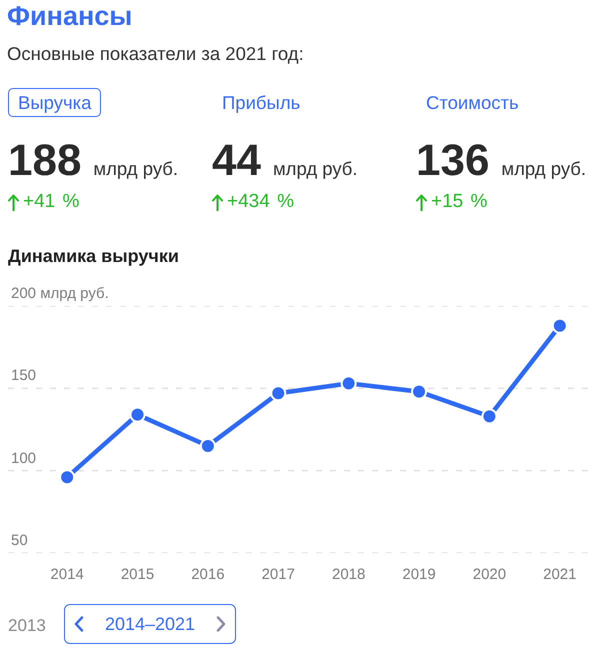 The width and height of the screenshot is (602, 659). Describe the element at coordinates (559, 574) in the screenshot. I see `x-tick-label: 2021` at that location.